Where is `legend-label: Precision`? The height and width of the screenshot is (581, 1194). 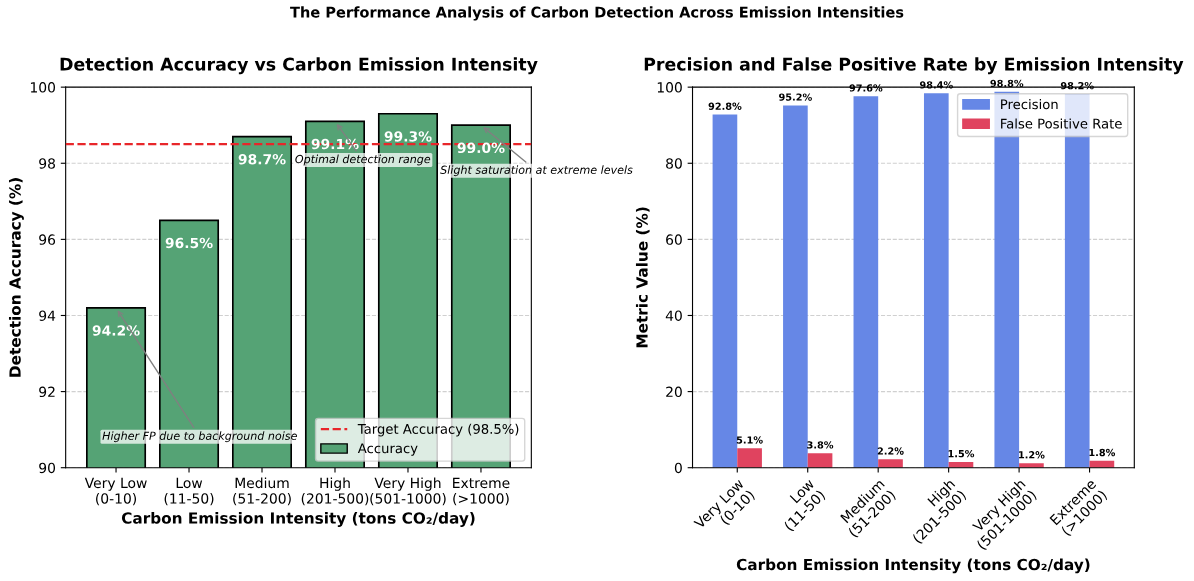
legend-label: Precision is located at coordinates (1029, 104).